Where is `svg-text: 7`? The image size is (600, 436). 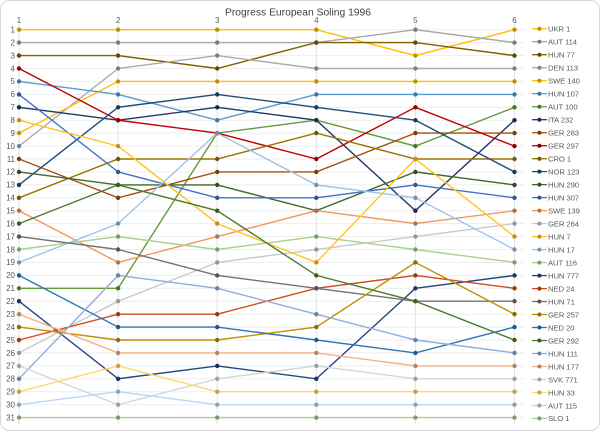 svg-text: 7 is located at coordinates (13, 107).